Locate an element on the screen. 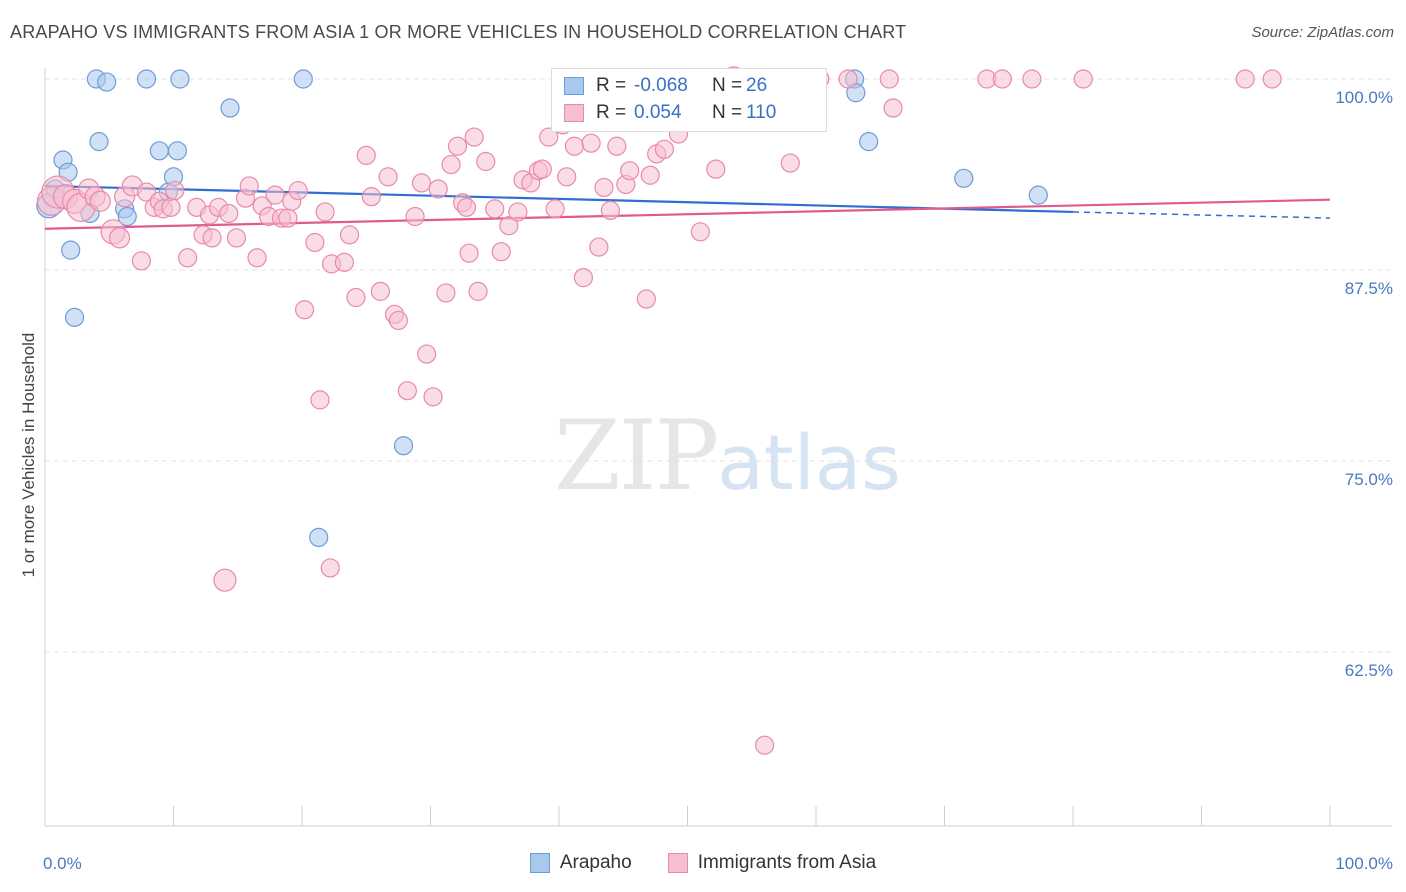  legend-label-arapaho: Arapaho is located at coordinates (595, 862).